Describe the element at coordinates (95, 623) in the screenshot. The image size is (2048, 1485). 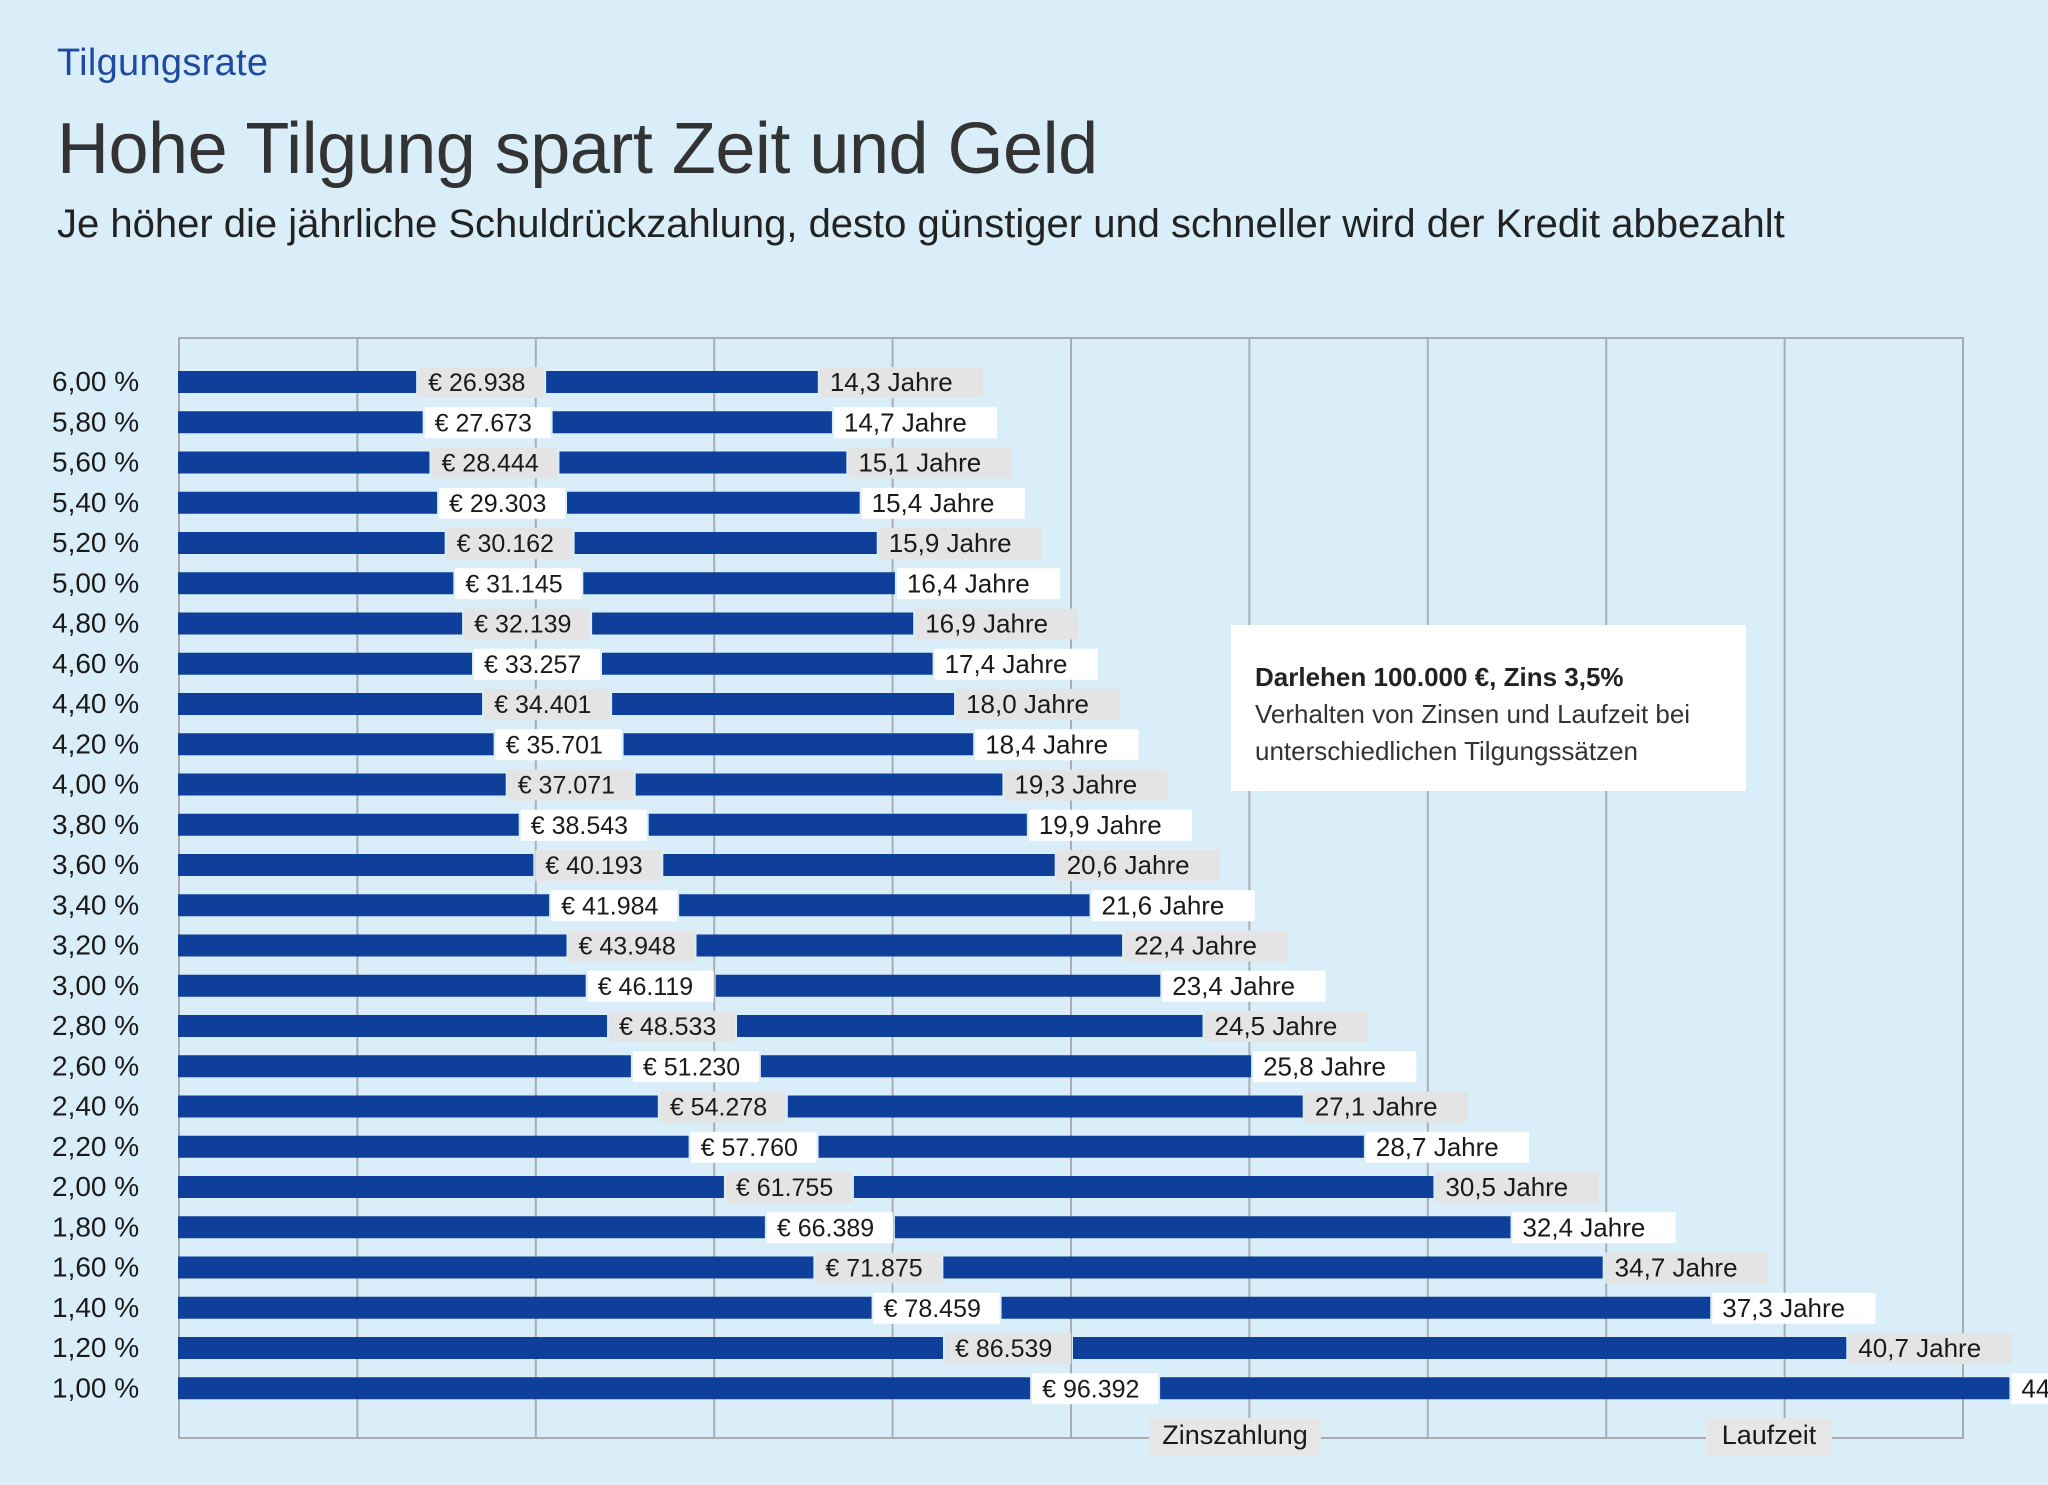
I see `category-label: 4,80 %` at that location.